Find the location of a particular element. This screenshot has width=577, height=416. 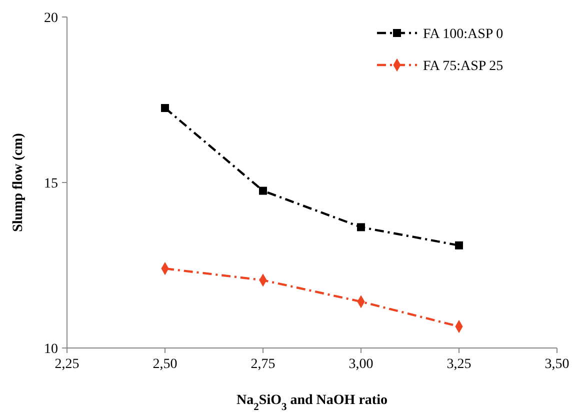

x-tick-label: 3,50 is located at coordinates (557, 364).